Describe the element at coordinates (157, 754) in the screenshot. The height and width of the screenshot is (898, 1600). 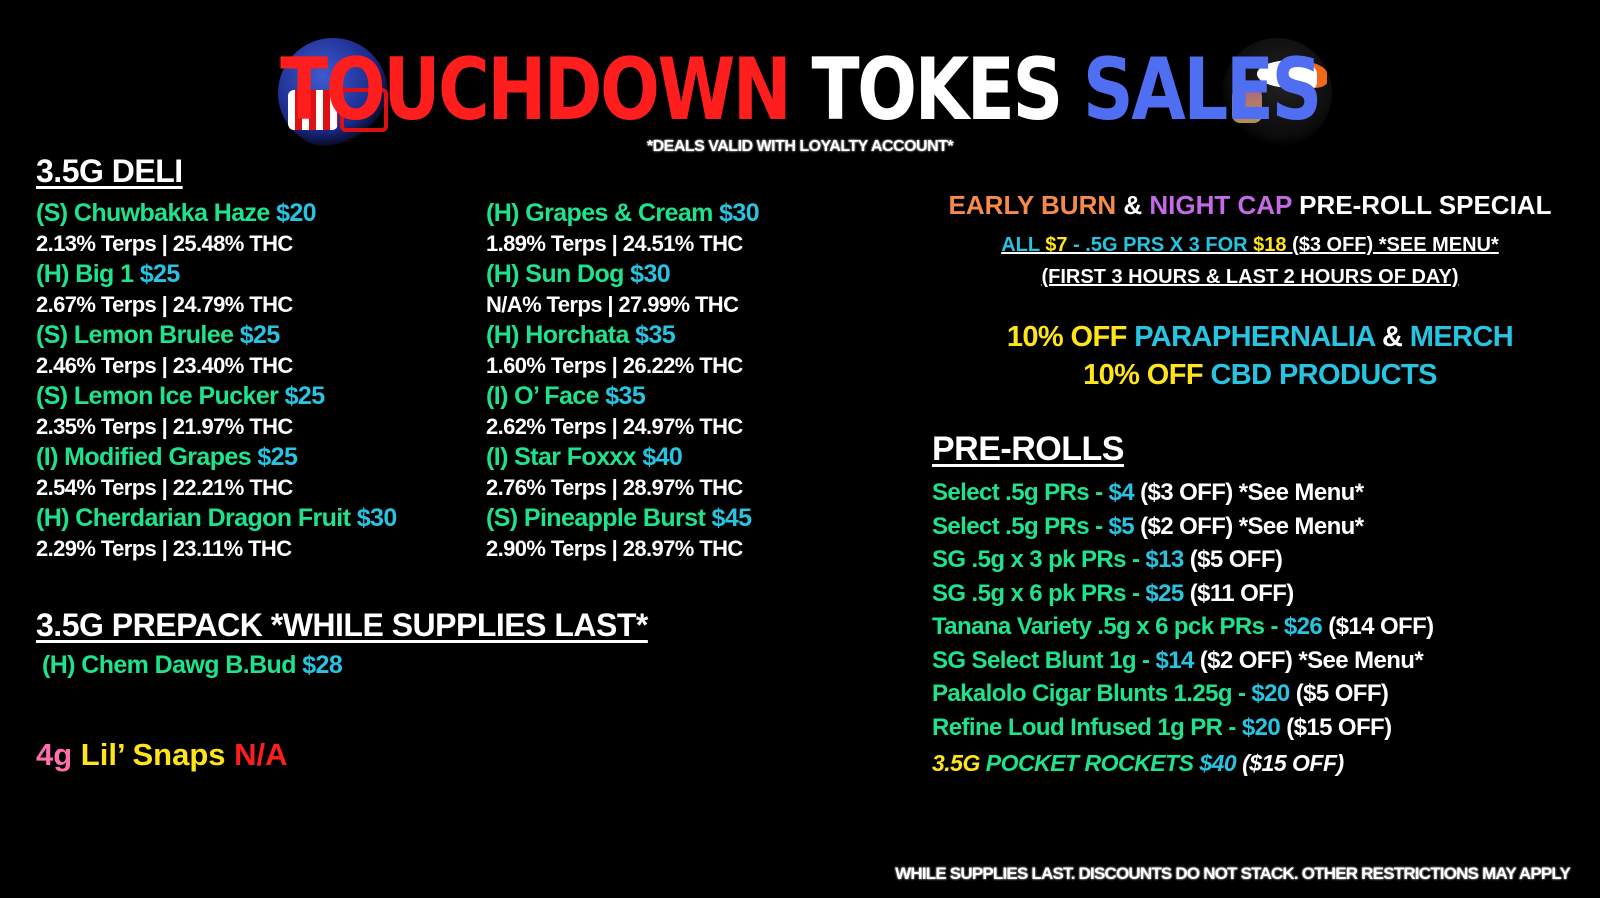
I see `text-segment: Lil’ Snaps` at that location.